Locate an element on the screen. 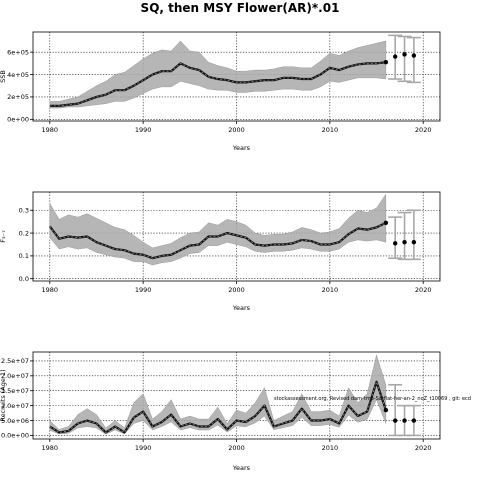 This screenshot has width=480, height=480. y-axis-label: Recruits (Age 1) is located at coordinates (3, 395).